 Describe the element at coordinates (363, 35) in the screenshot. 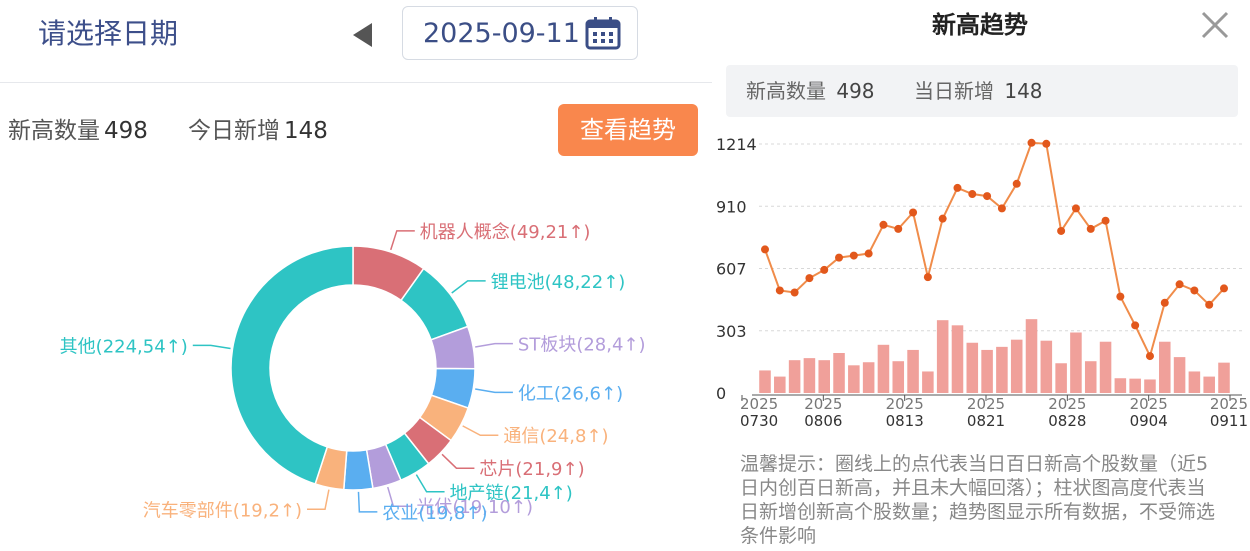

I see `triangle-left-icon` at that location.